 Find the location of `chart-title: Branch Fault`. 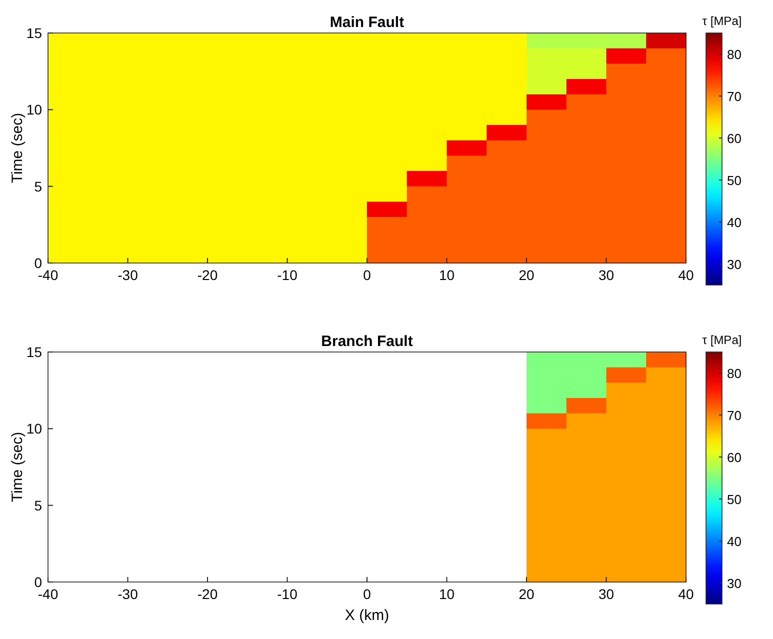

chart-title: Branch Fault is located at coordinates (367, 341).